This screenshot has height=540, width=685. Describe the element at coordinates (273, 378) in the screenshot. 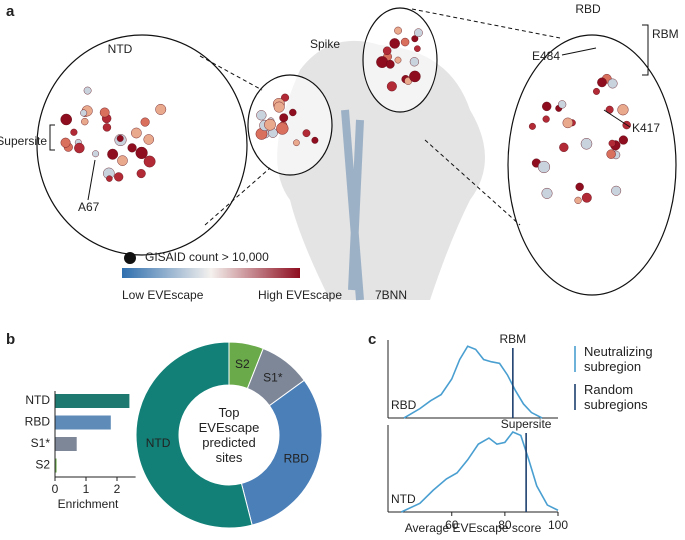

I see `slice-label: S1*` at that location.